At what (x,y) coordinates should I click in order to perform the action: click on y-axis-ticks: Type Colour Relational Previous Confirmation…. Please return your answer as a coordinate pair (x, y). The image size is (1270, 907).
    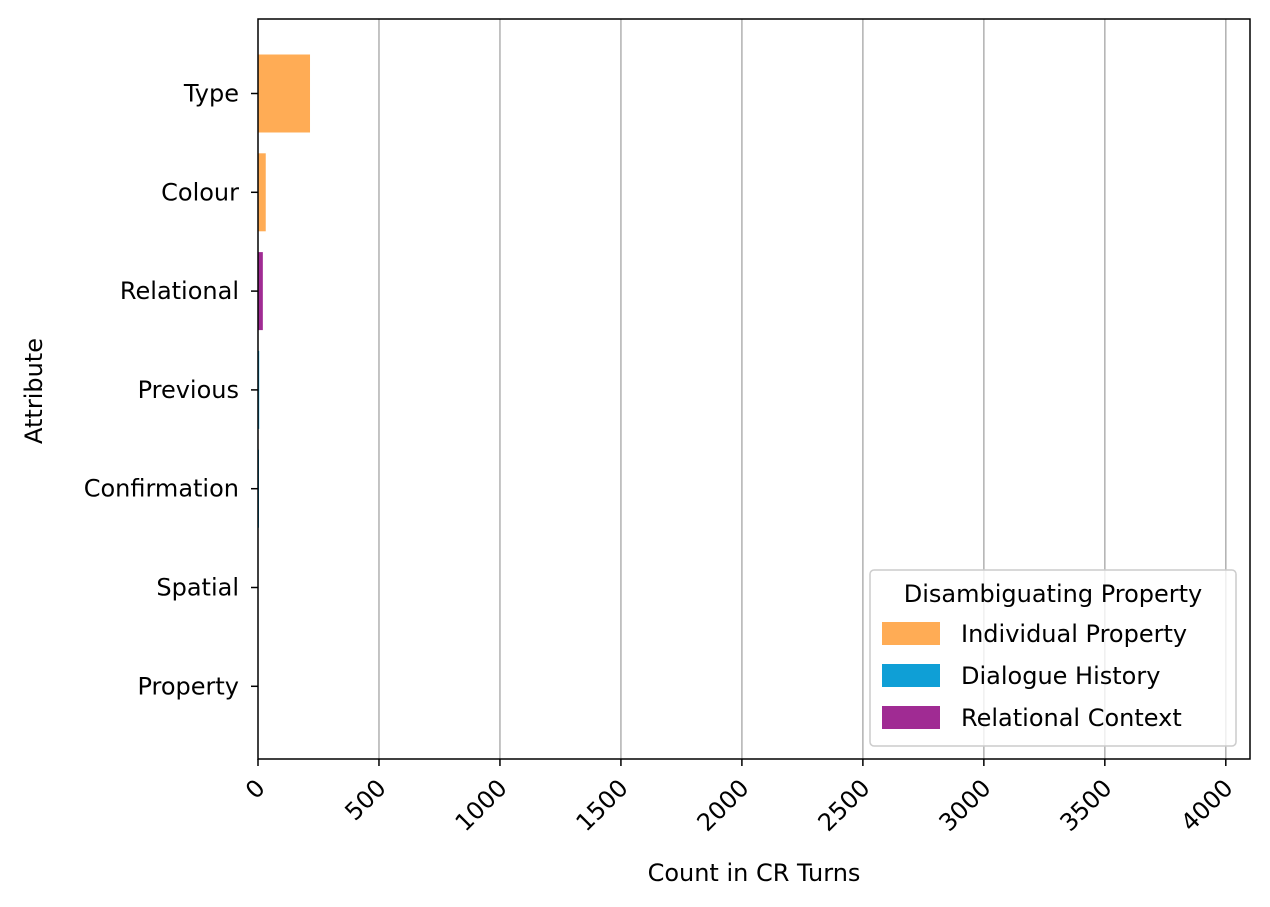
    Looking at the image, I should click on (171, 390).